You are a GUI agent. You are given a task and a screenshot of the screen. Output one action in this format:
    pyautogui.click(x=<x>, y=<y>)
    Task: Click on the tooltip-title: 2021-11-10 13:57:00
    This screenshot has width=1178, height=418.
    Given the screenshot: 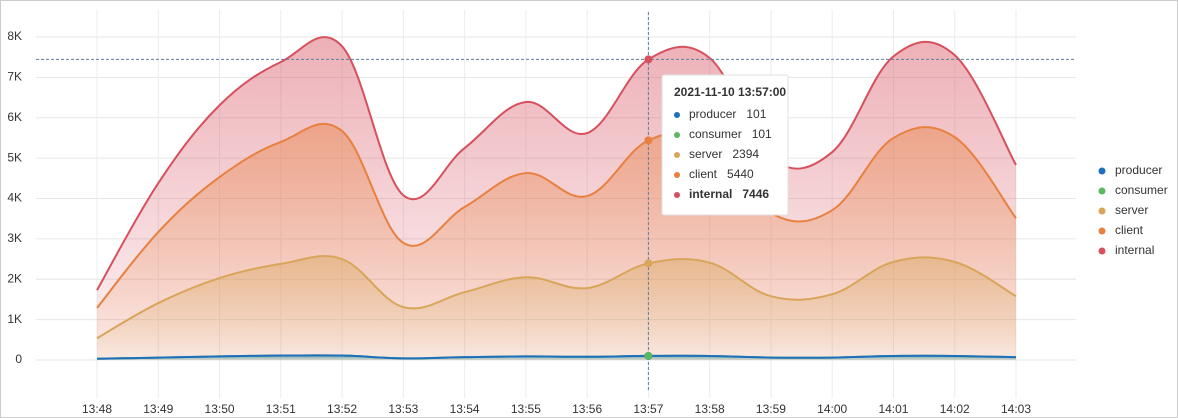 What is the action you would take?
    pyautogui.click(x=730, y=92)
    